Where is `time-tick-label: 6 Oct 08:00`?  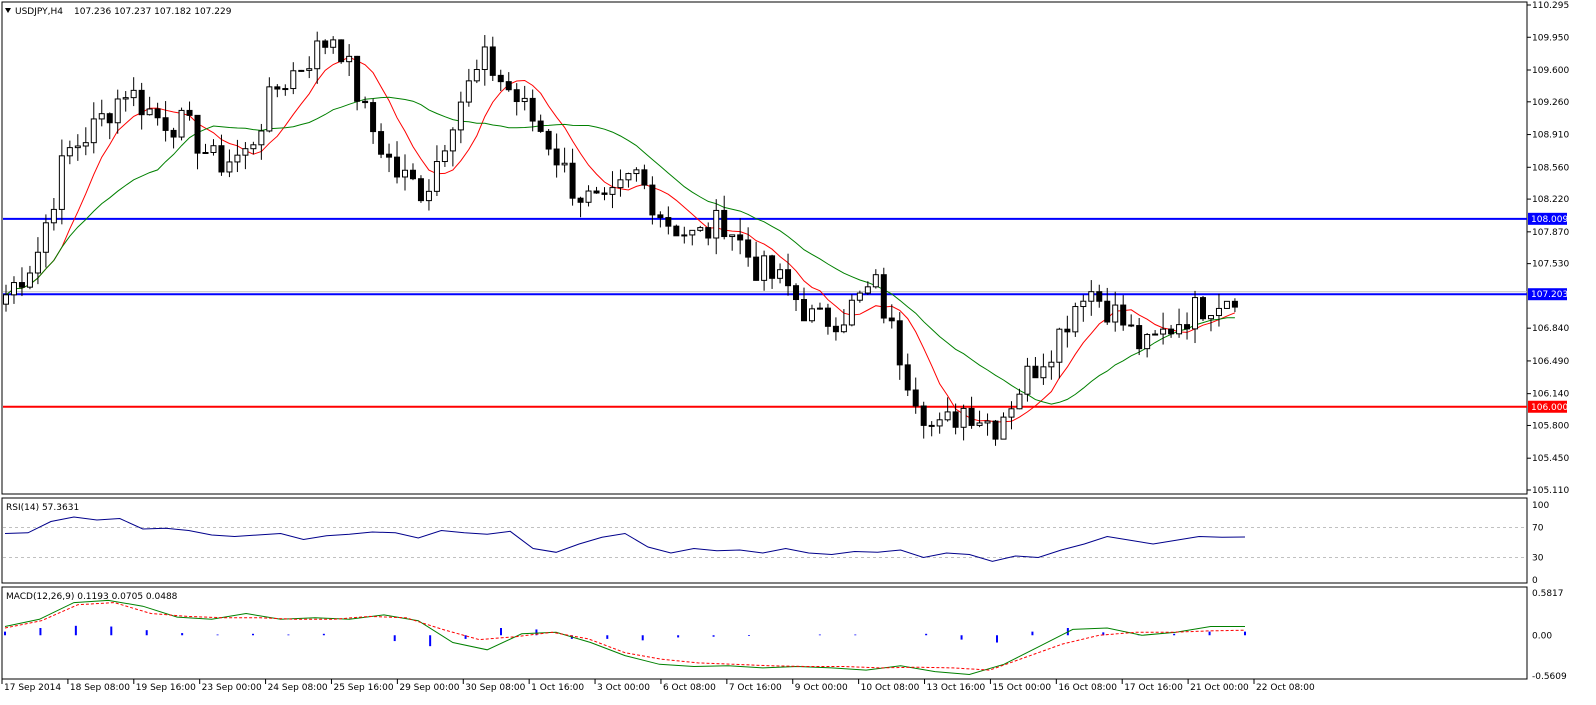
time-tick-label: 6 Oct 08:00 is located at coordinates (689, 688).